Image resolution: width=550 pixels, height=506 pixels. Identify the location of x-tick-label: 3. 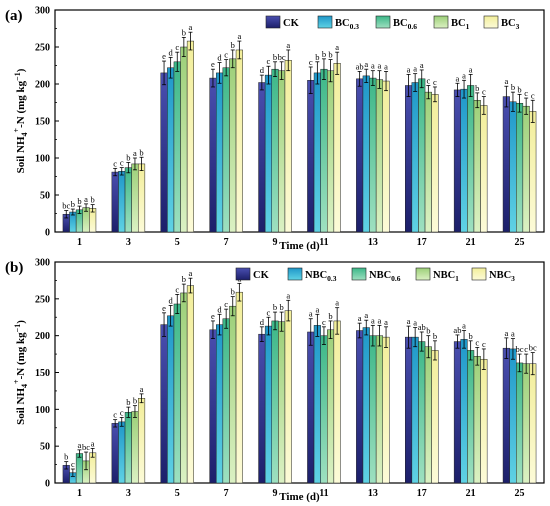
(128, 242).